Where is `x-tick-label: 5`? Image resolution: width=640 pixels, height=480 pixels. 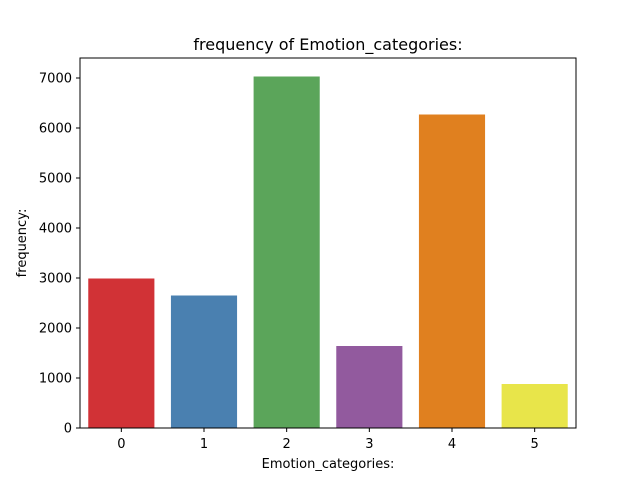 x-tick-label: 5 is located at coordinates (535, 444).